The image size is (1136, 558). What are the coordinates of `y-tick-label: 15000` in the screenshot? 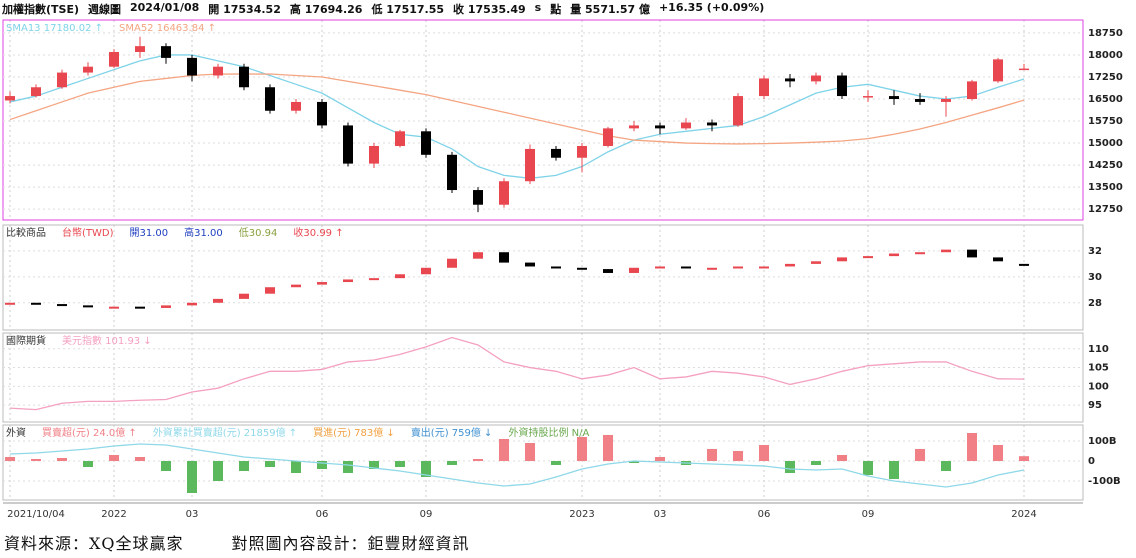 It's located at (1105, 143).